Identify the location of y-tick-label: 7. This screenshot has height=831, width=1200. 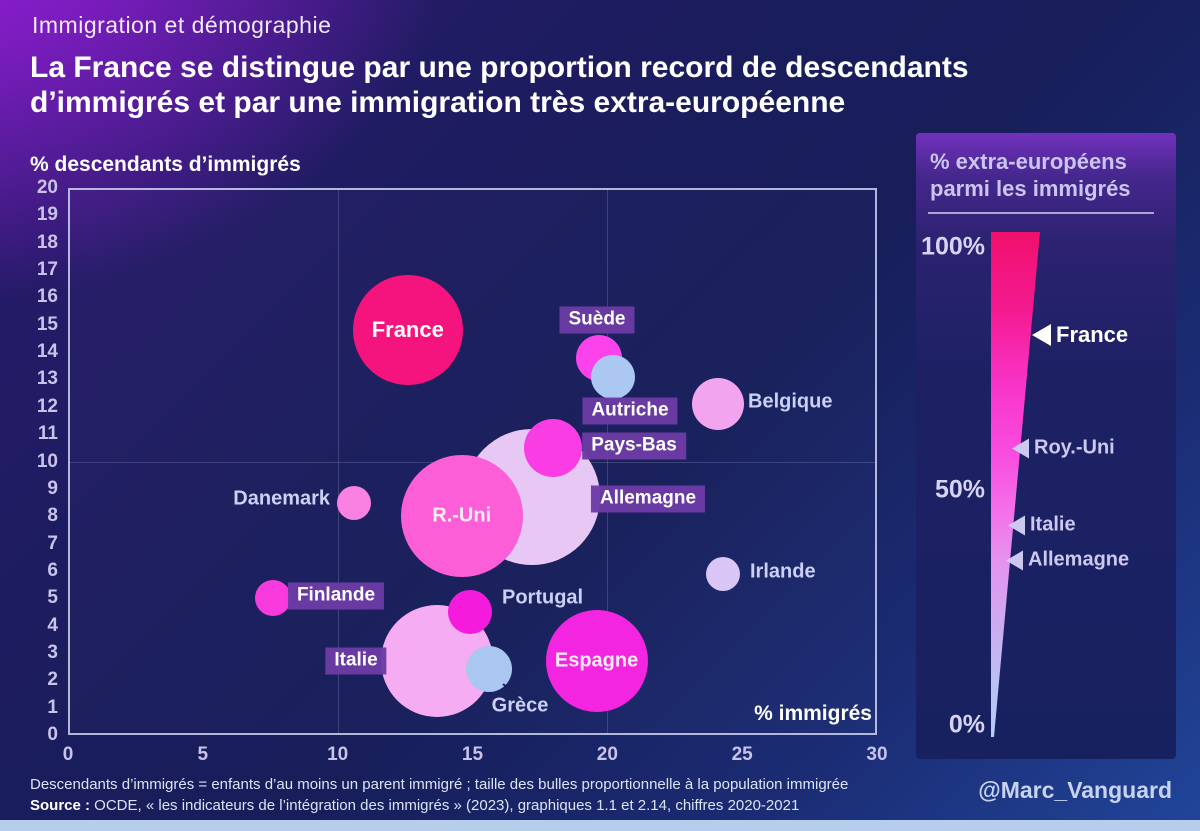
(52, 543).